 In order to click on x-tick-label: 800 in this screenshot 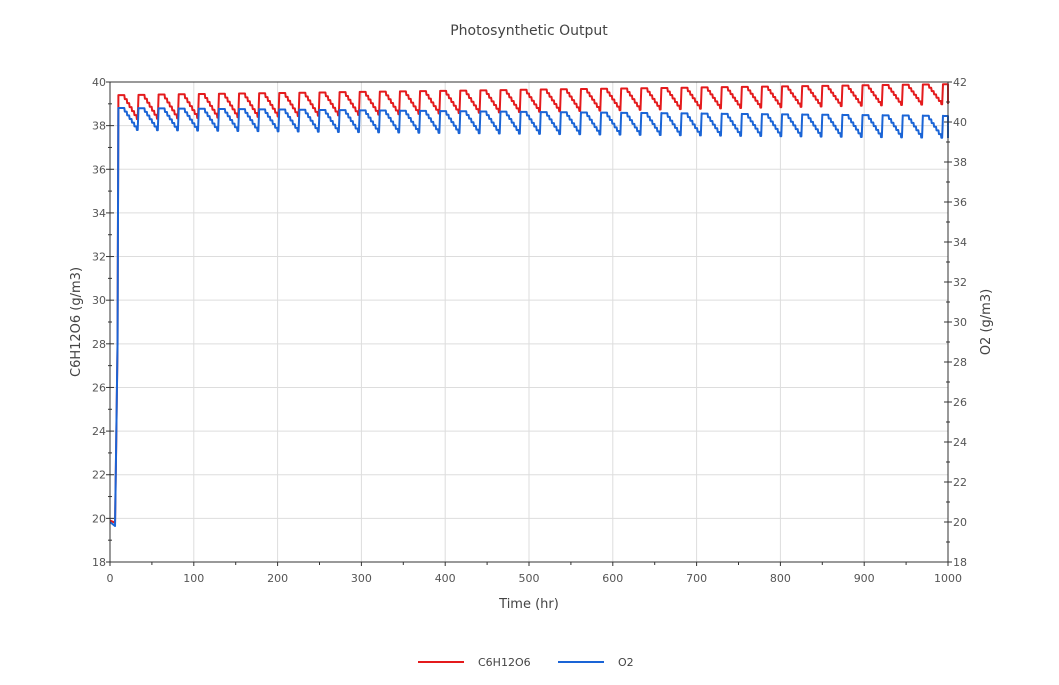, I will do `click(780, 578)`.